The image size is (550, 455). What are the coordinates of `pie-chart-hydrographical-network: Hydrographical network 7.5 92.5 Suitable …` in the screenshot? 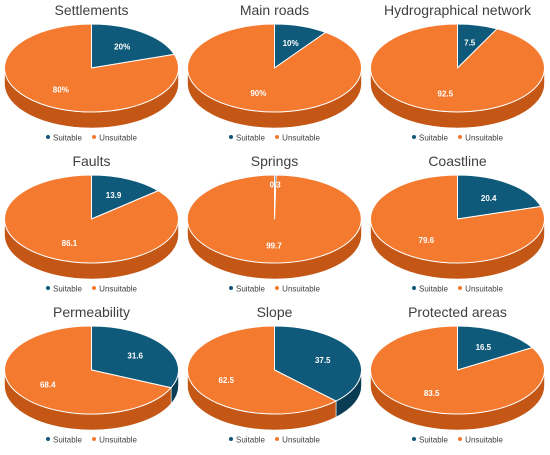 It's located at (457, 75).